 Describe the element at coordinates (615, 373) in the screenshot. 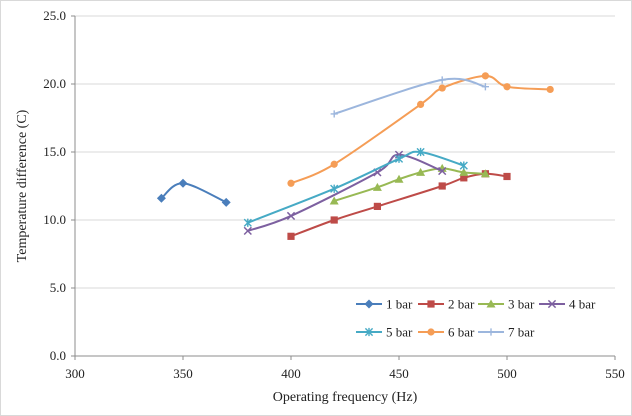

I see `x-tick-label: 550` at that location.